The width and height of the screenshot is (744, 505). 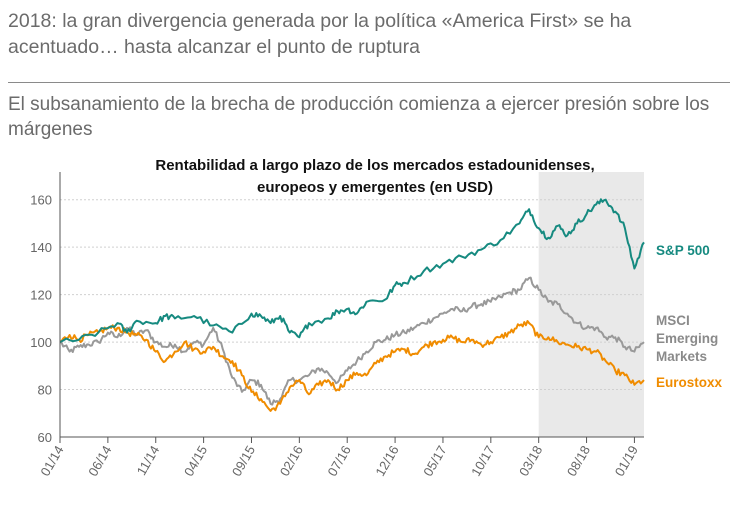 I want to click on legend-label-msci-emerging-markets: MSCI, so click(x=673, y=320).